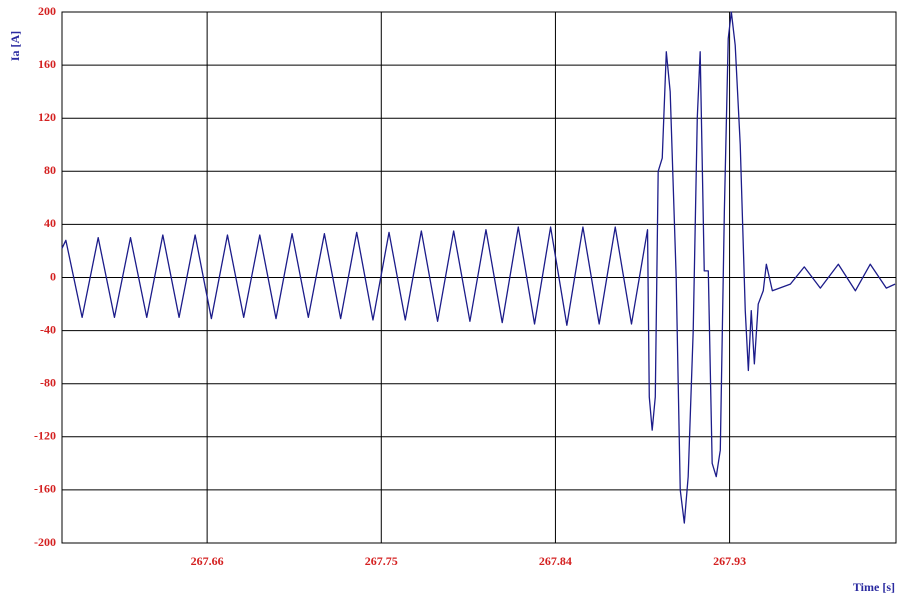 The width and height of the screenshot is (901, 609). I want to click on y-tick-label: -200, so click(45, 542).